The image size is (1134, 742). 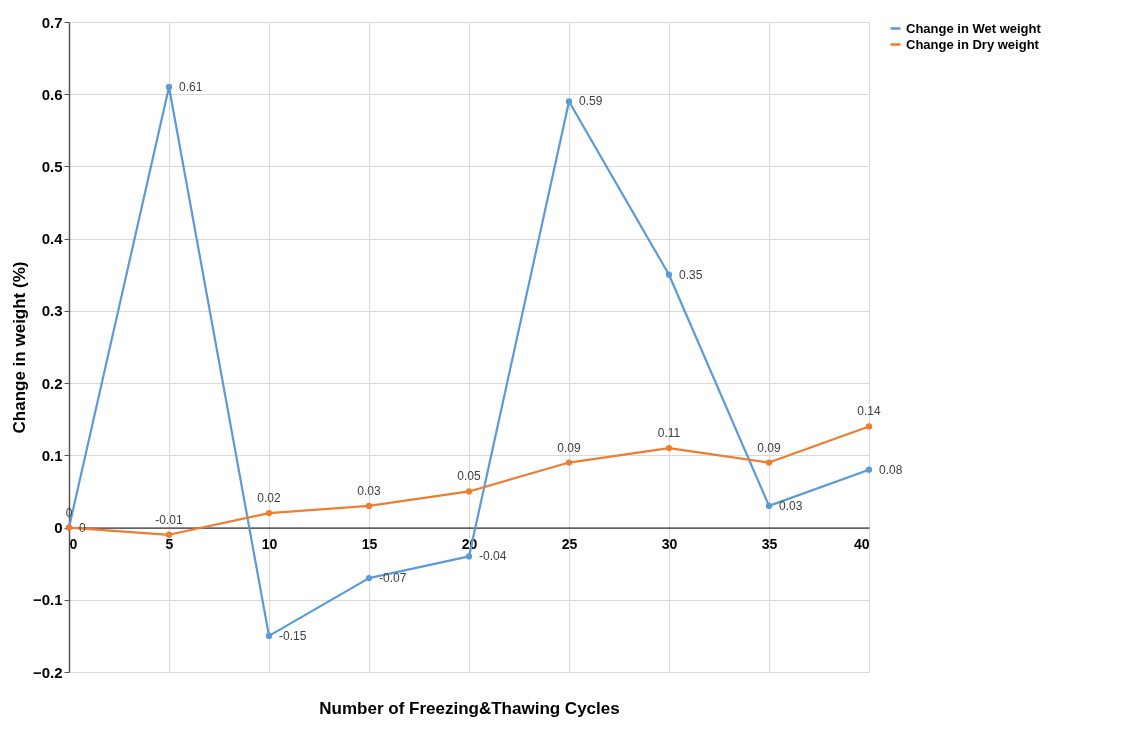 What do you see at coordinates (869, 411) in the screenshot?
I see `data-label: 0.14` at bounding box center [869, 411].